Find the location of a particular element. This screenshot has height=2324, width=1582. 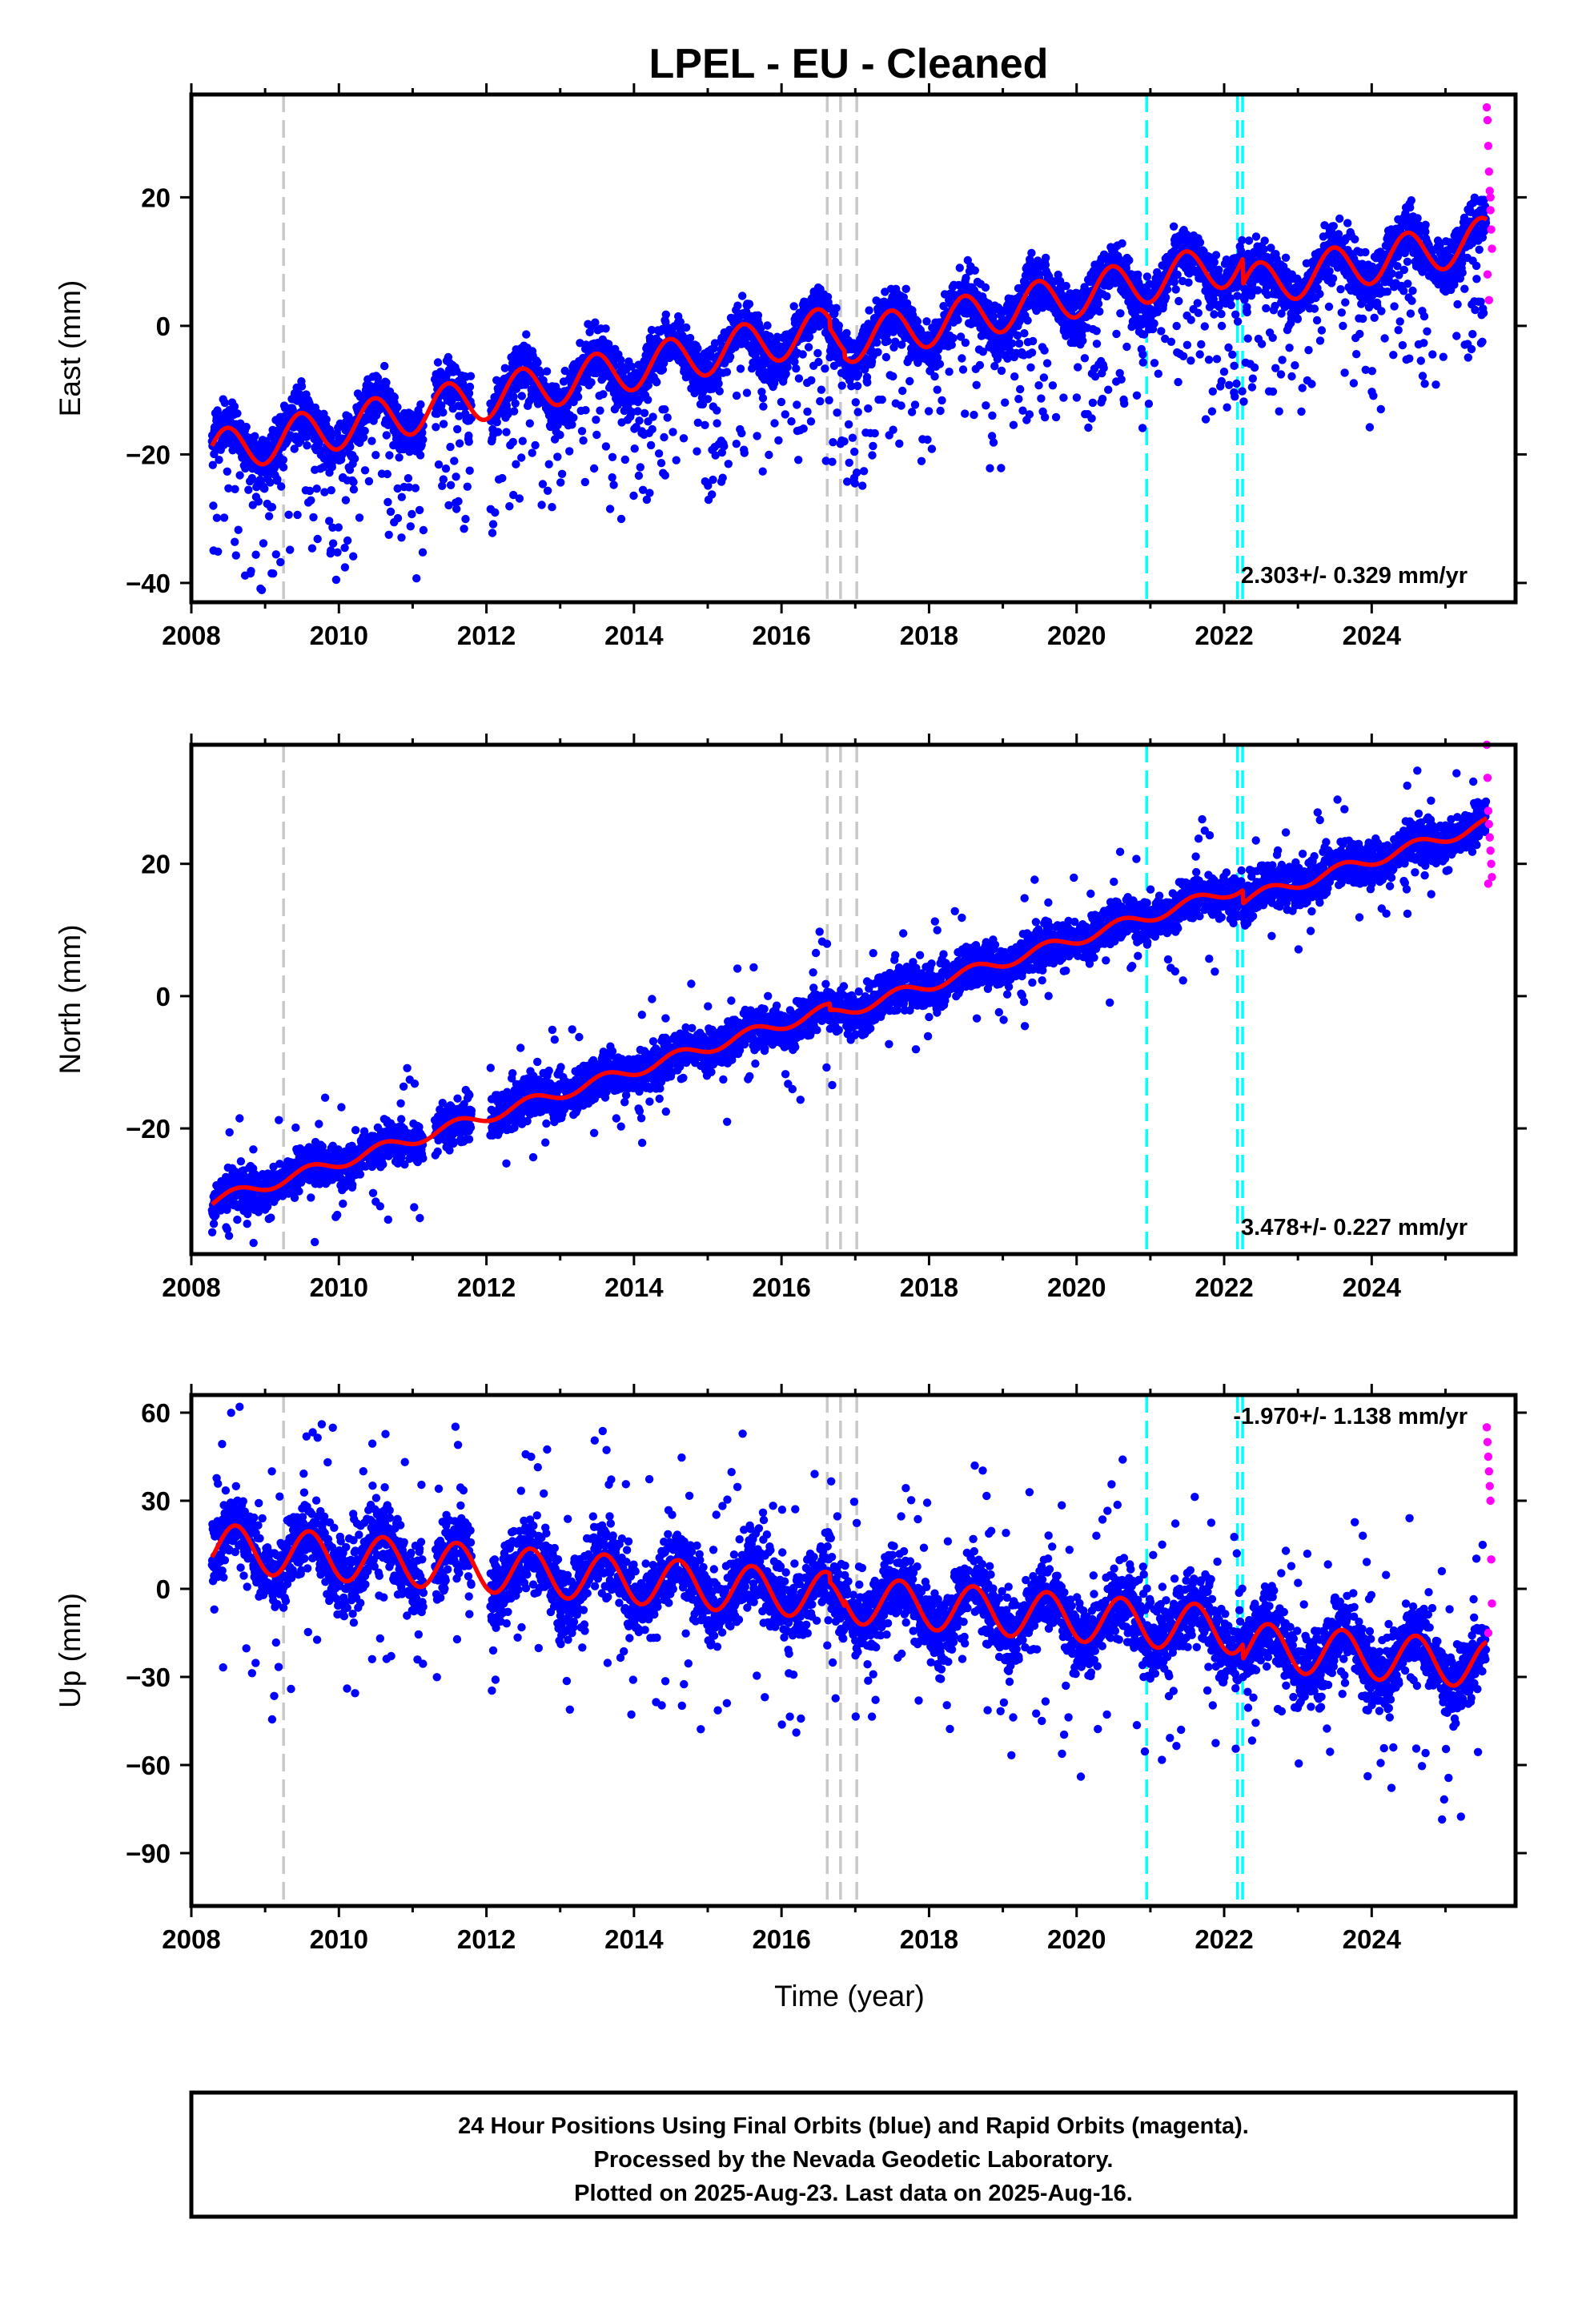

east-data-points is located at coordinates (849, 393).